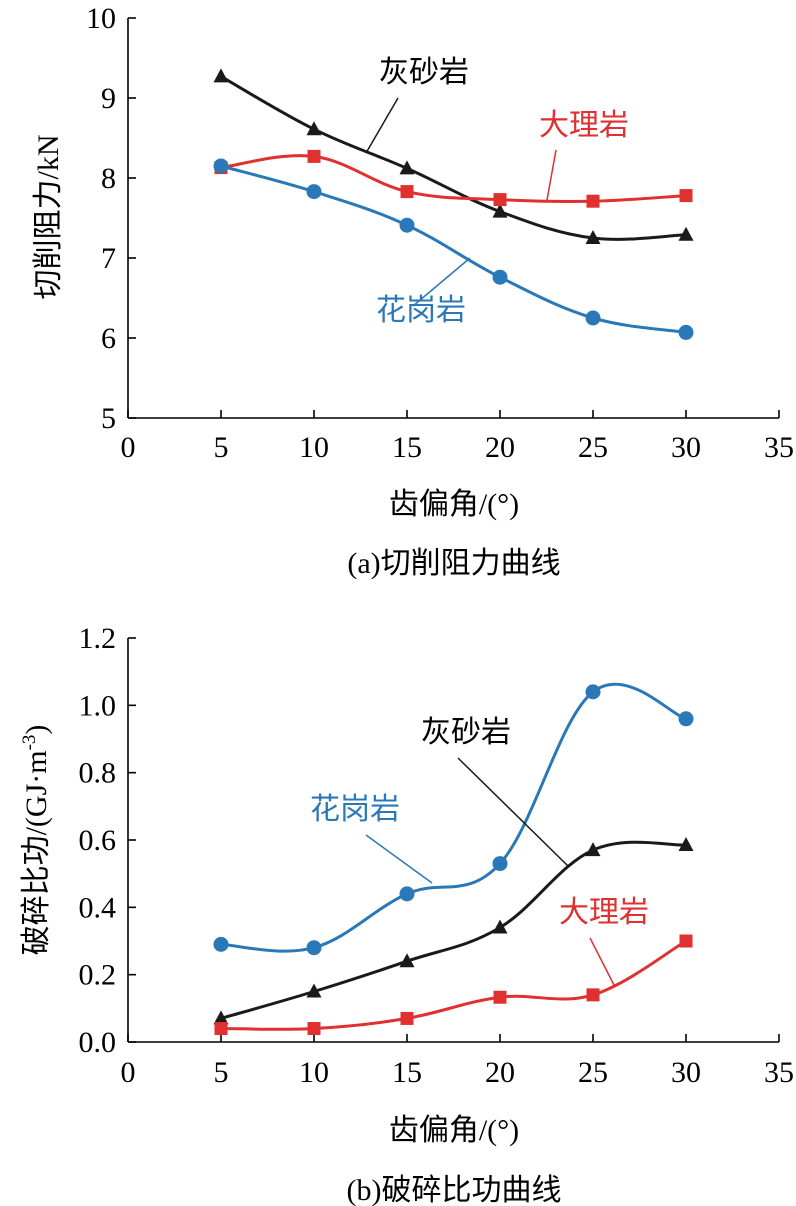  Describe the element at coordinates (108, 418) in the screenshot. I see `y-tick-label: 5` at that location.